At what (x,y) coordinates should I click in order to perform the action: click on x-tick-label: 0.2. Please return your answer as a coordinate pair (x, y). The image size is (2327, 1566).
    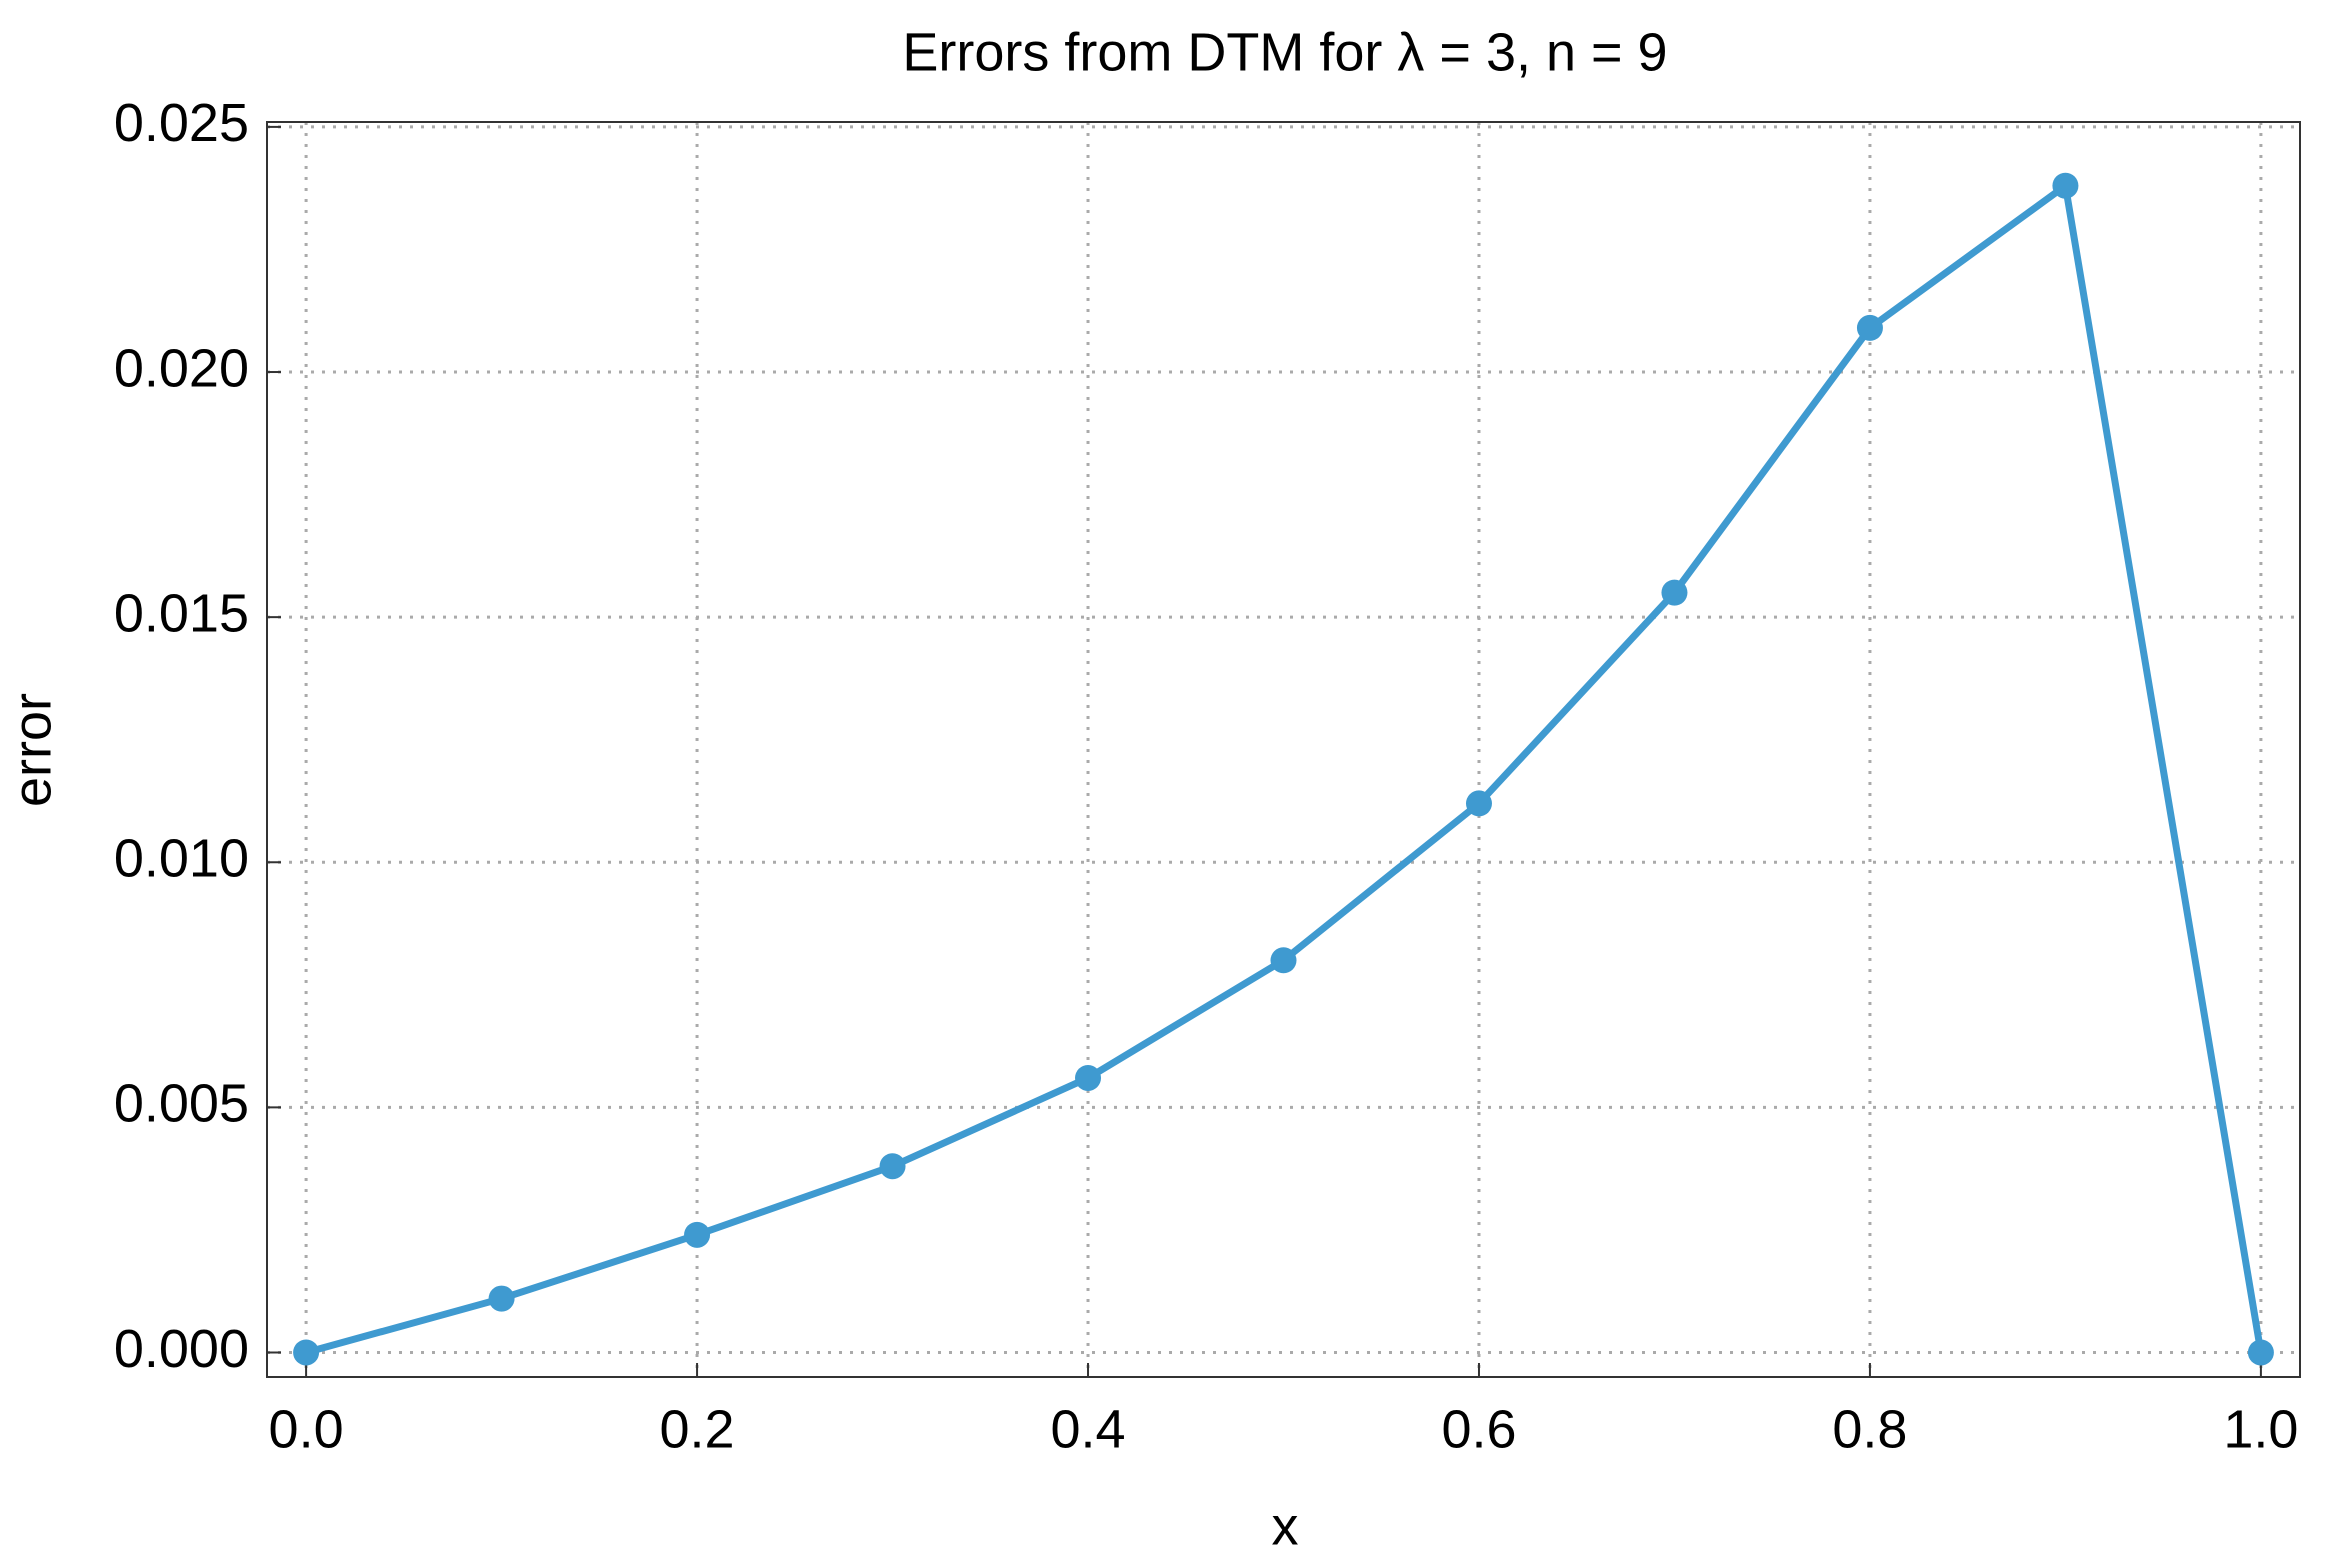
    Looking at the image, I should click on (697, 1429).